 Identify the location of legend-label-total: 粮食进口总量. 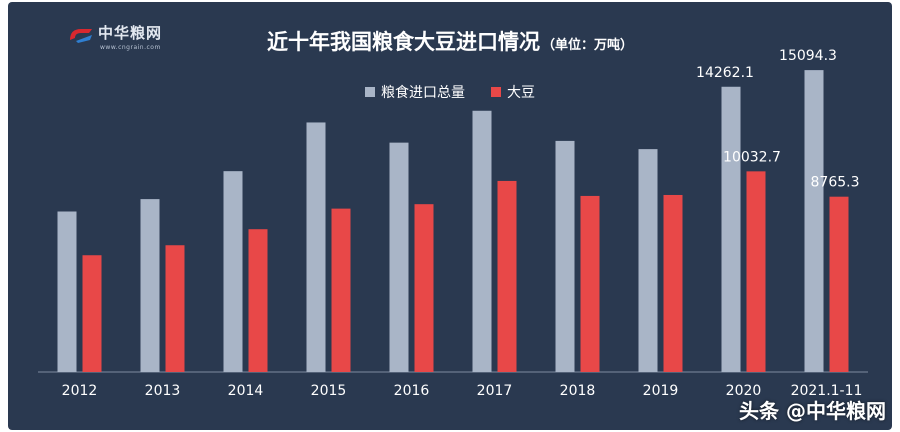
(423, 93).